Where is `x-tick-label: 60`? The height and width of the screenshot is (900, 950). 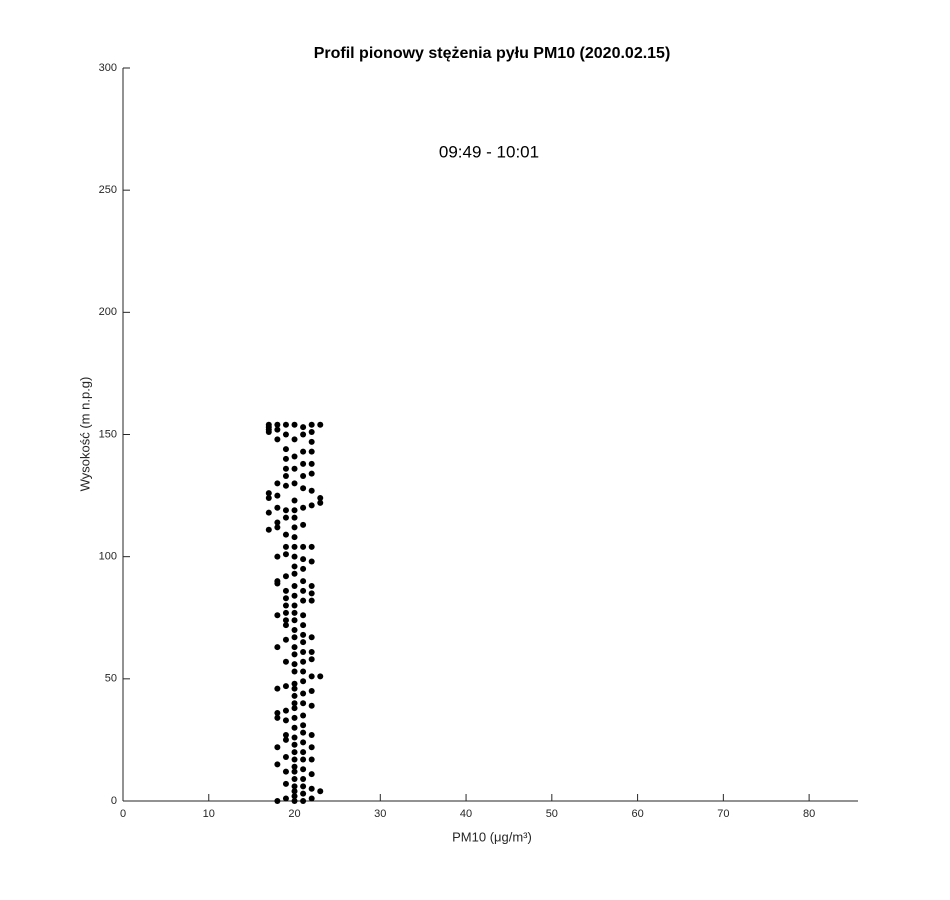
x-tick-label: 60 is located at coordinates (637, 814).